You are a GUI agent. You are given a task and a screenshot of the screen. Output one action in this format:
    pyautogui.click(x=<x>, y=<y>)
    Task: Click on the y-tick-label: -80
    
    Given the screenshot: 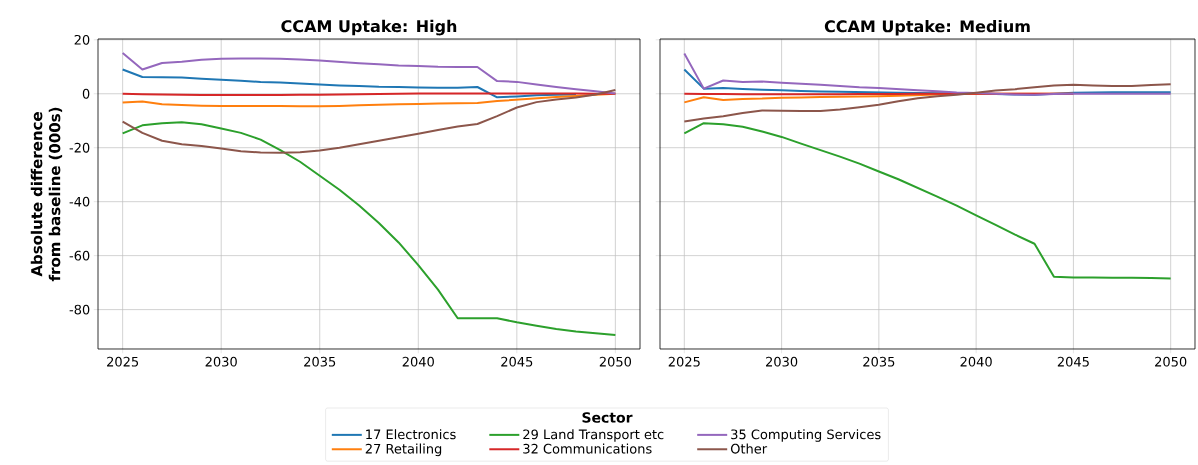 What is the action you would take?
    pyautogui.click(x=79, y=309)
    